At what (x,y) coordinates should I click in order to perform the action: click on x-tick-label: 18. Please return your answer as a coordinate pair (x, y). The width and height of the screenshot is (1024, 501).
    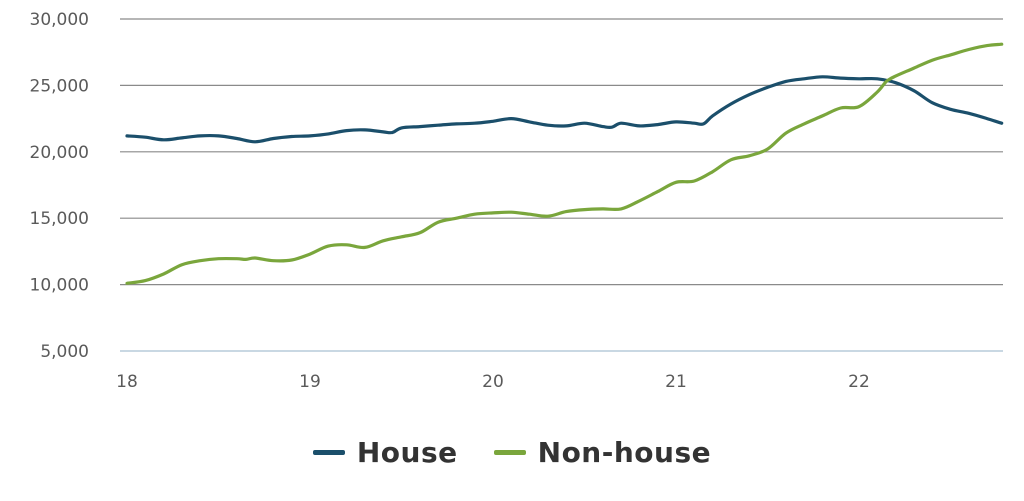
    Looking at the image, I should click on (127, 382).